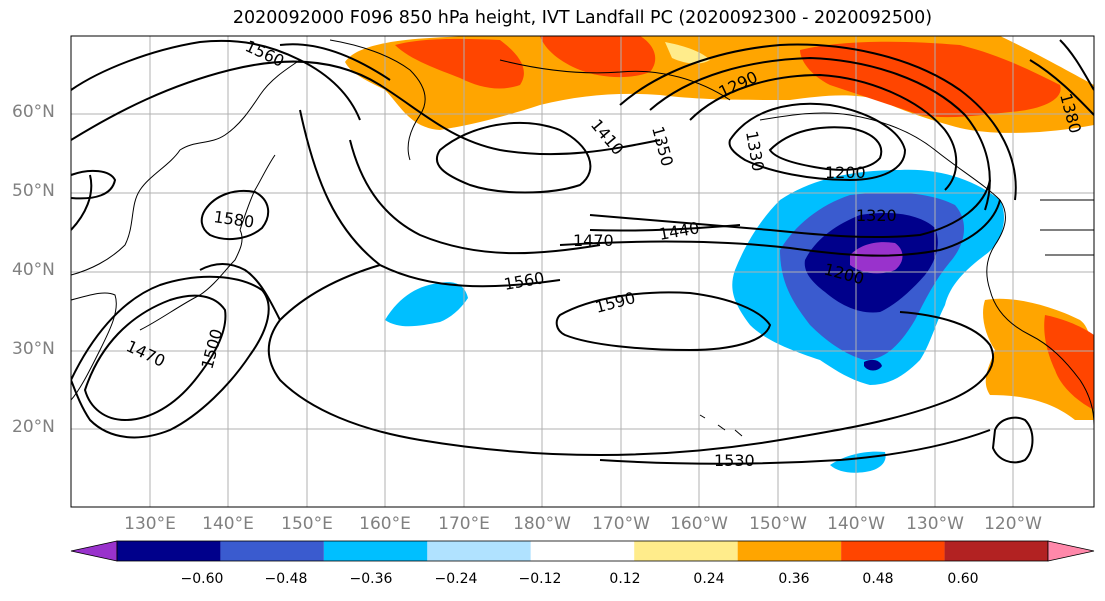 The width and height of the screenshot is (1105, 601). What do you see at coordinates (542, 524) in the screenshot?
I see `lon-label: 180°W` at bounding box center [542, 524].